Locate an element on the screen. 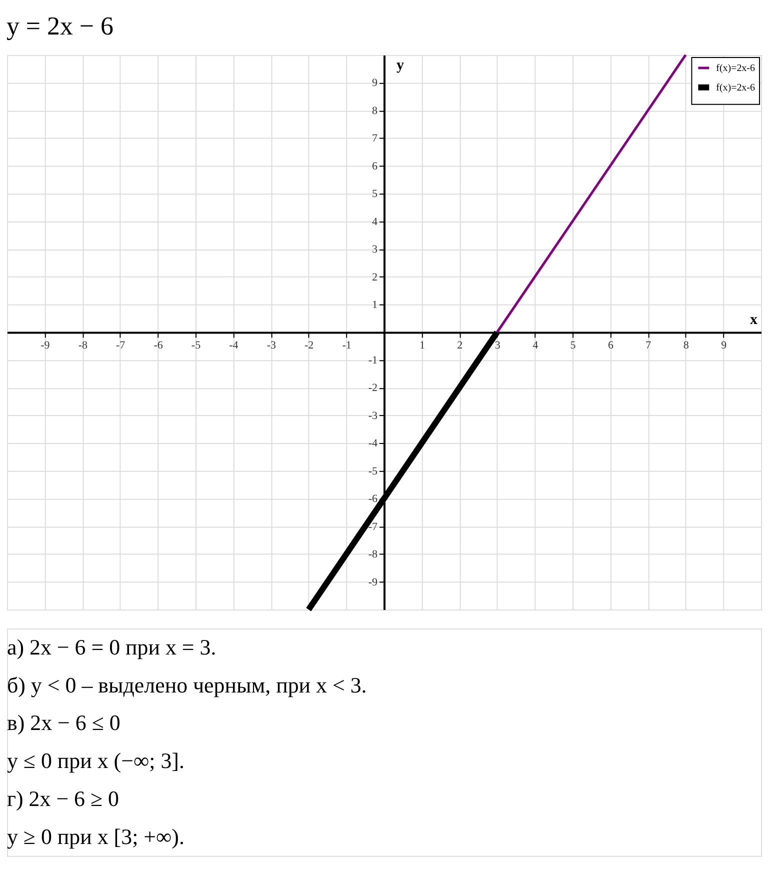  text: y ≥ 0 при x [3; +∞). is located at coordinates (95, 836).